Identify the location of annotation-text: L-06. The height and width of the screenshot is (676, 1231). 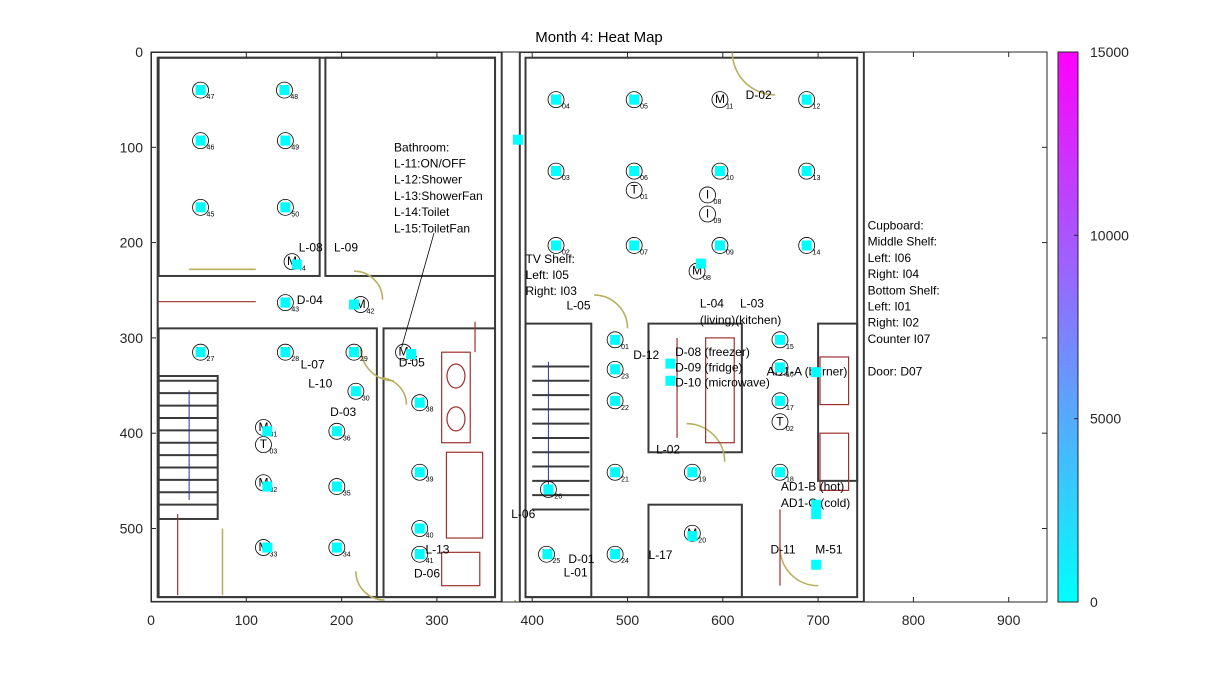
(523, 514).